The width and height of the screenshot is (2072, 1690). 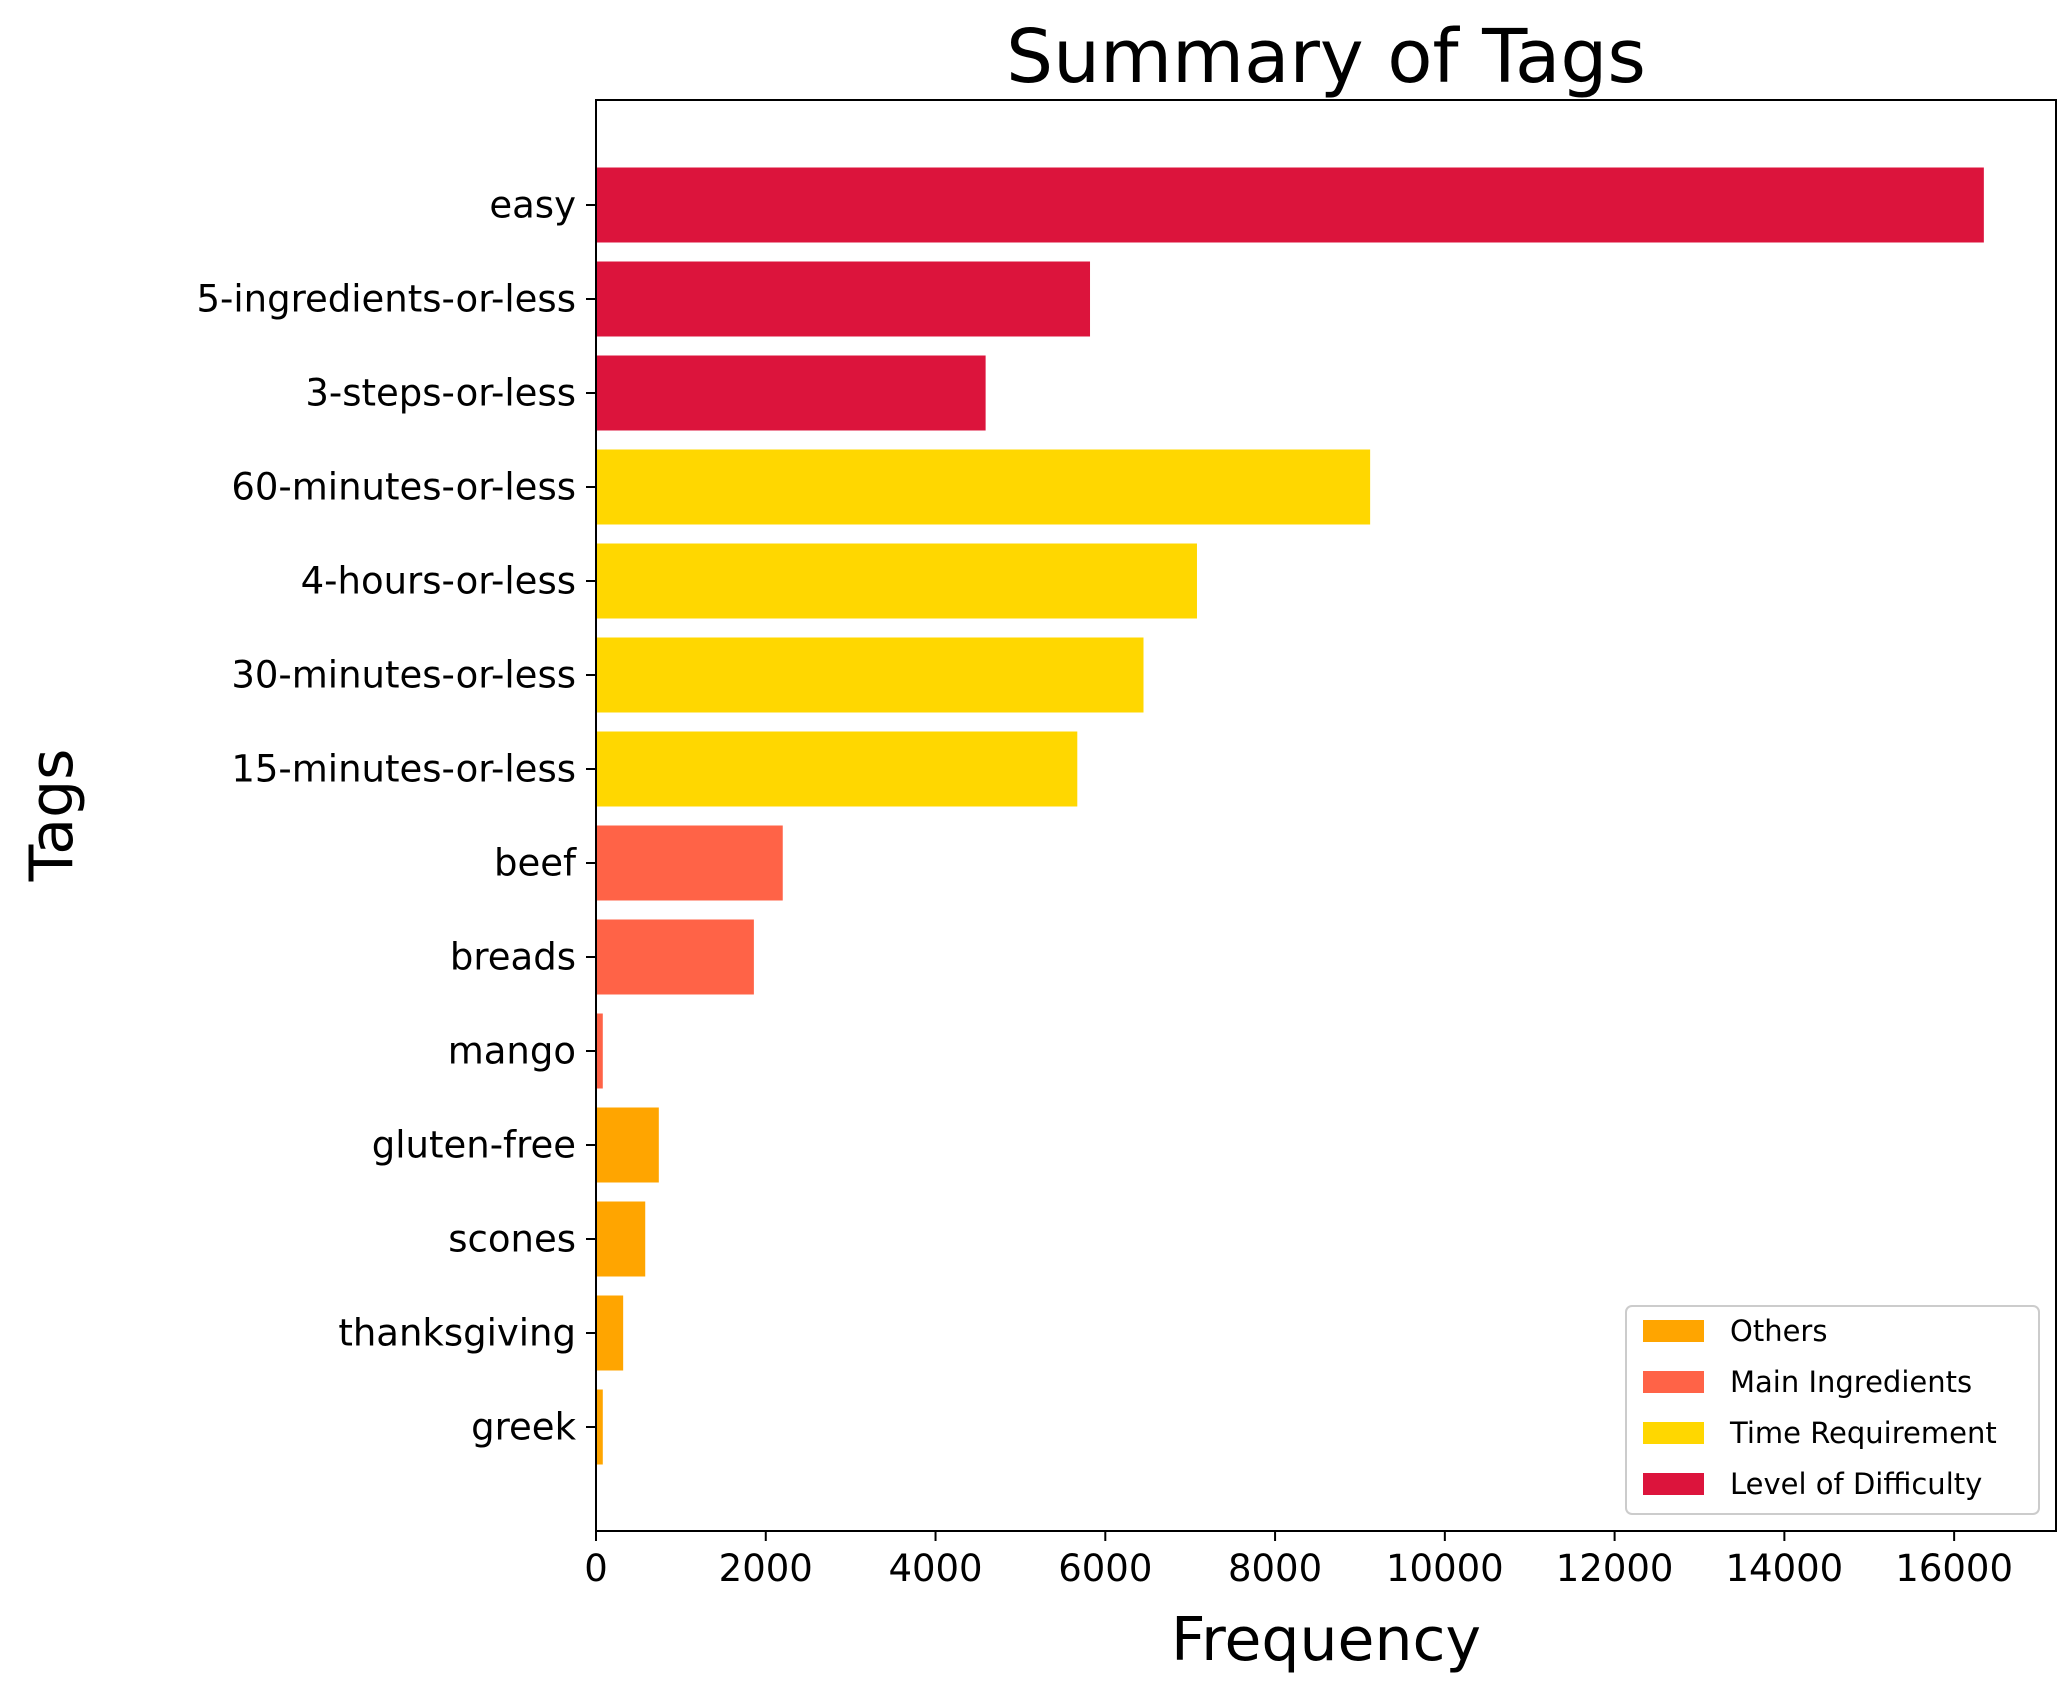 What do you see at coordinates (1954, 1568) in the screenshot?
I see `x-tick-label: 16000` at bounding box center [1954, 1568].